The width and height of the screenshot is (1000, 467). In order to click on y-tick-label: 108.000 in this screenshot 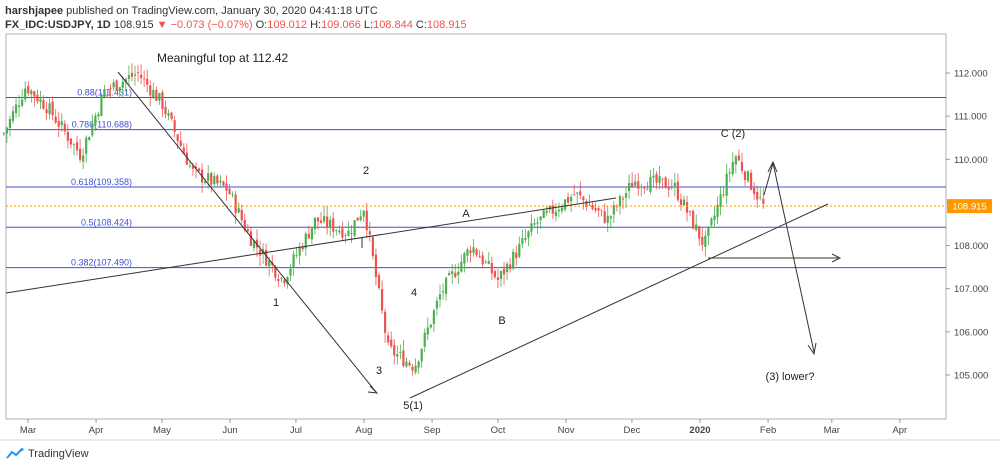, I will do `click(971, 246)`.